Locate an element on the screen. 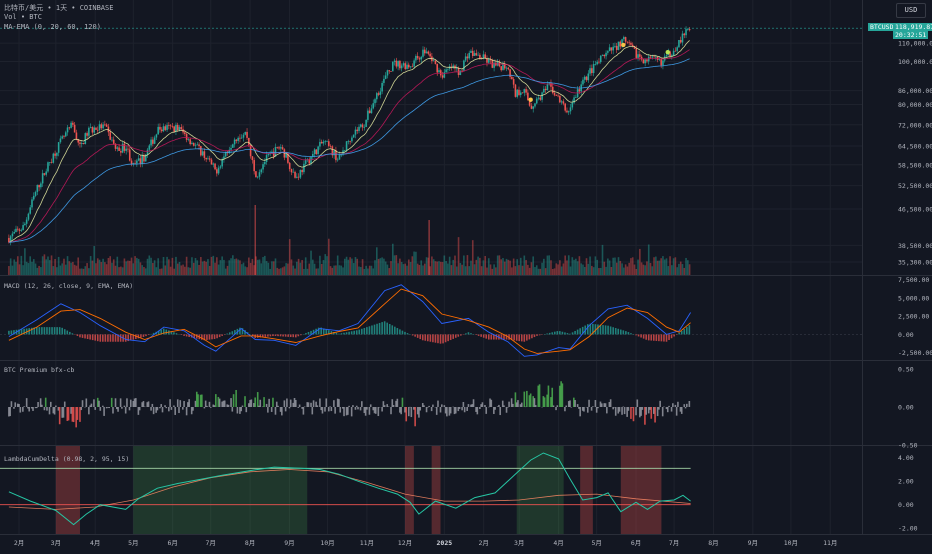 The height and width of the screenshot is (554, 932). time-tick-label: 5月 is located at coordinates (133, 543).